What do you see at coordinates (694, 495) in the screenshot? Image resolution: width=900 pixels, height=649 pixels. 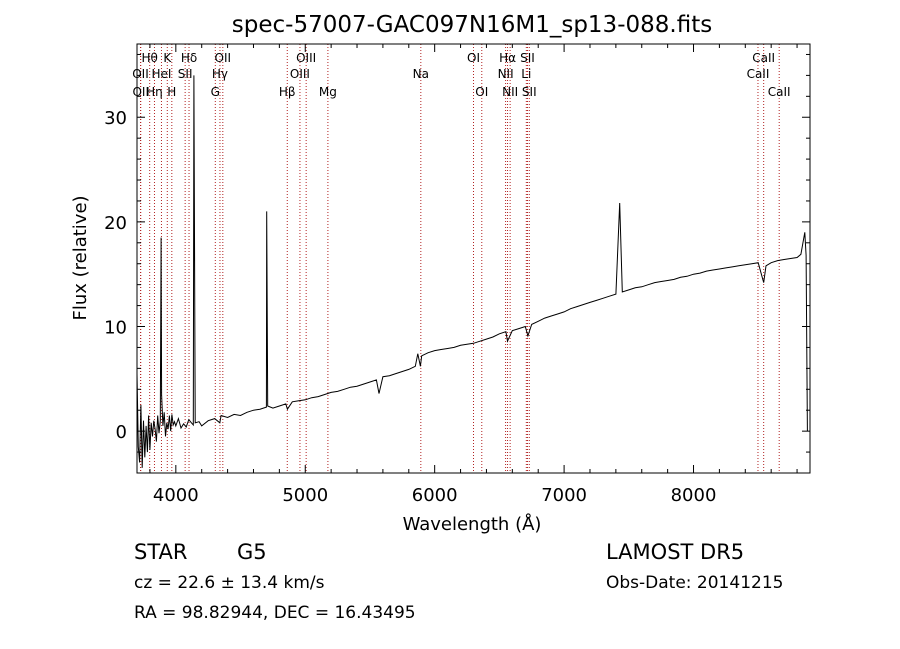 I see `x-tick-label-4: 8000` at bounding box center [694, 495].